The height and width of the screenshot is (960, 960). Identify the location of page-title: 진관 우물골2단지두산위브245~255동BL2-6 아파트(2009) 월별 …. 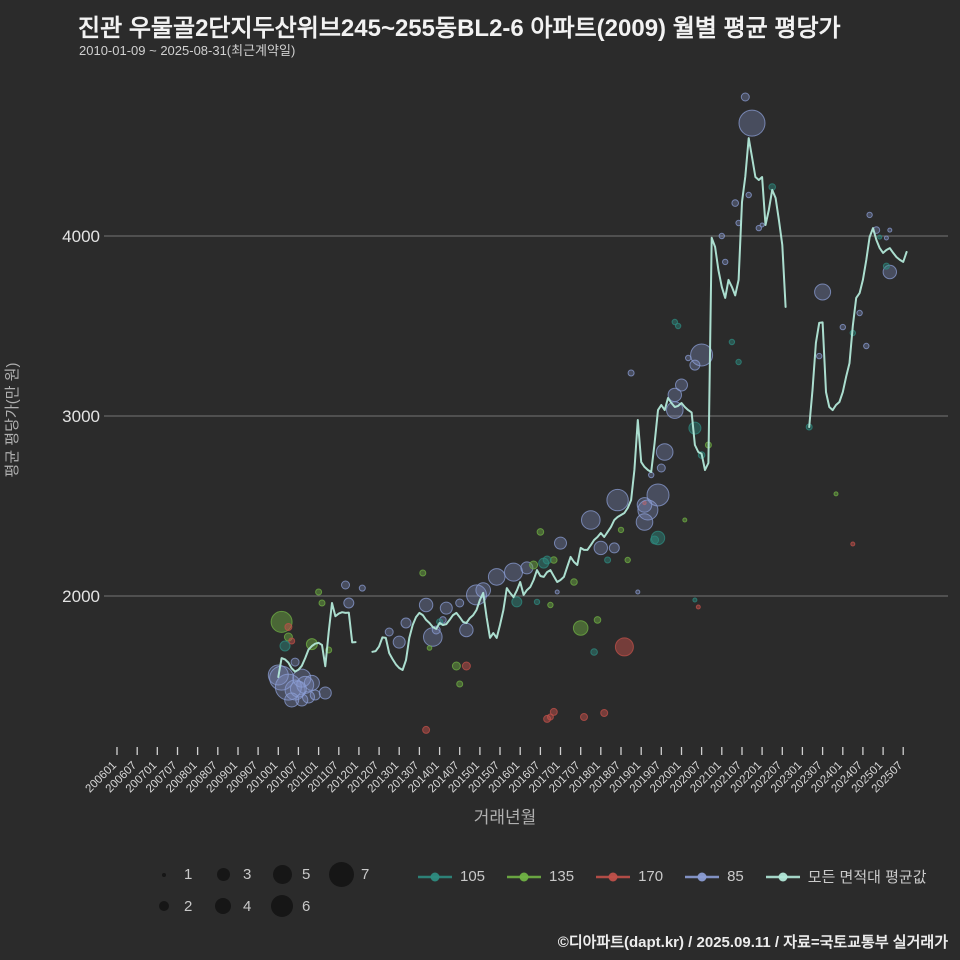
(459, 28).